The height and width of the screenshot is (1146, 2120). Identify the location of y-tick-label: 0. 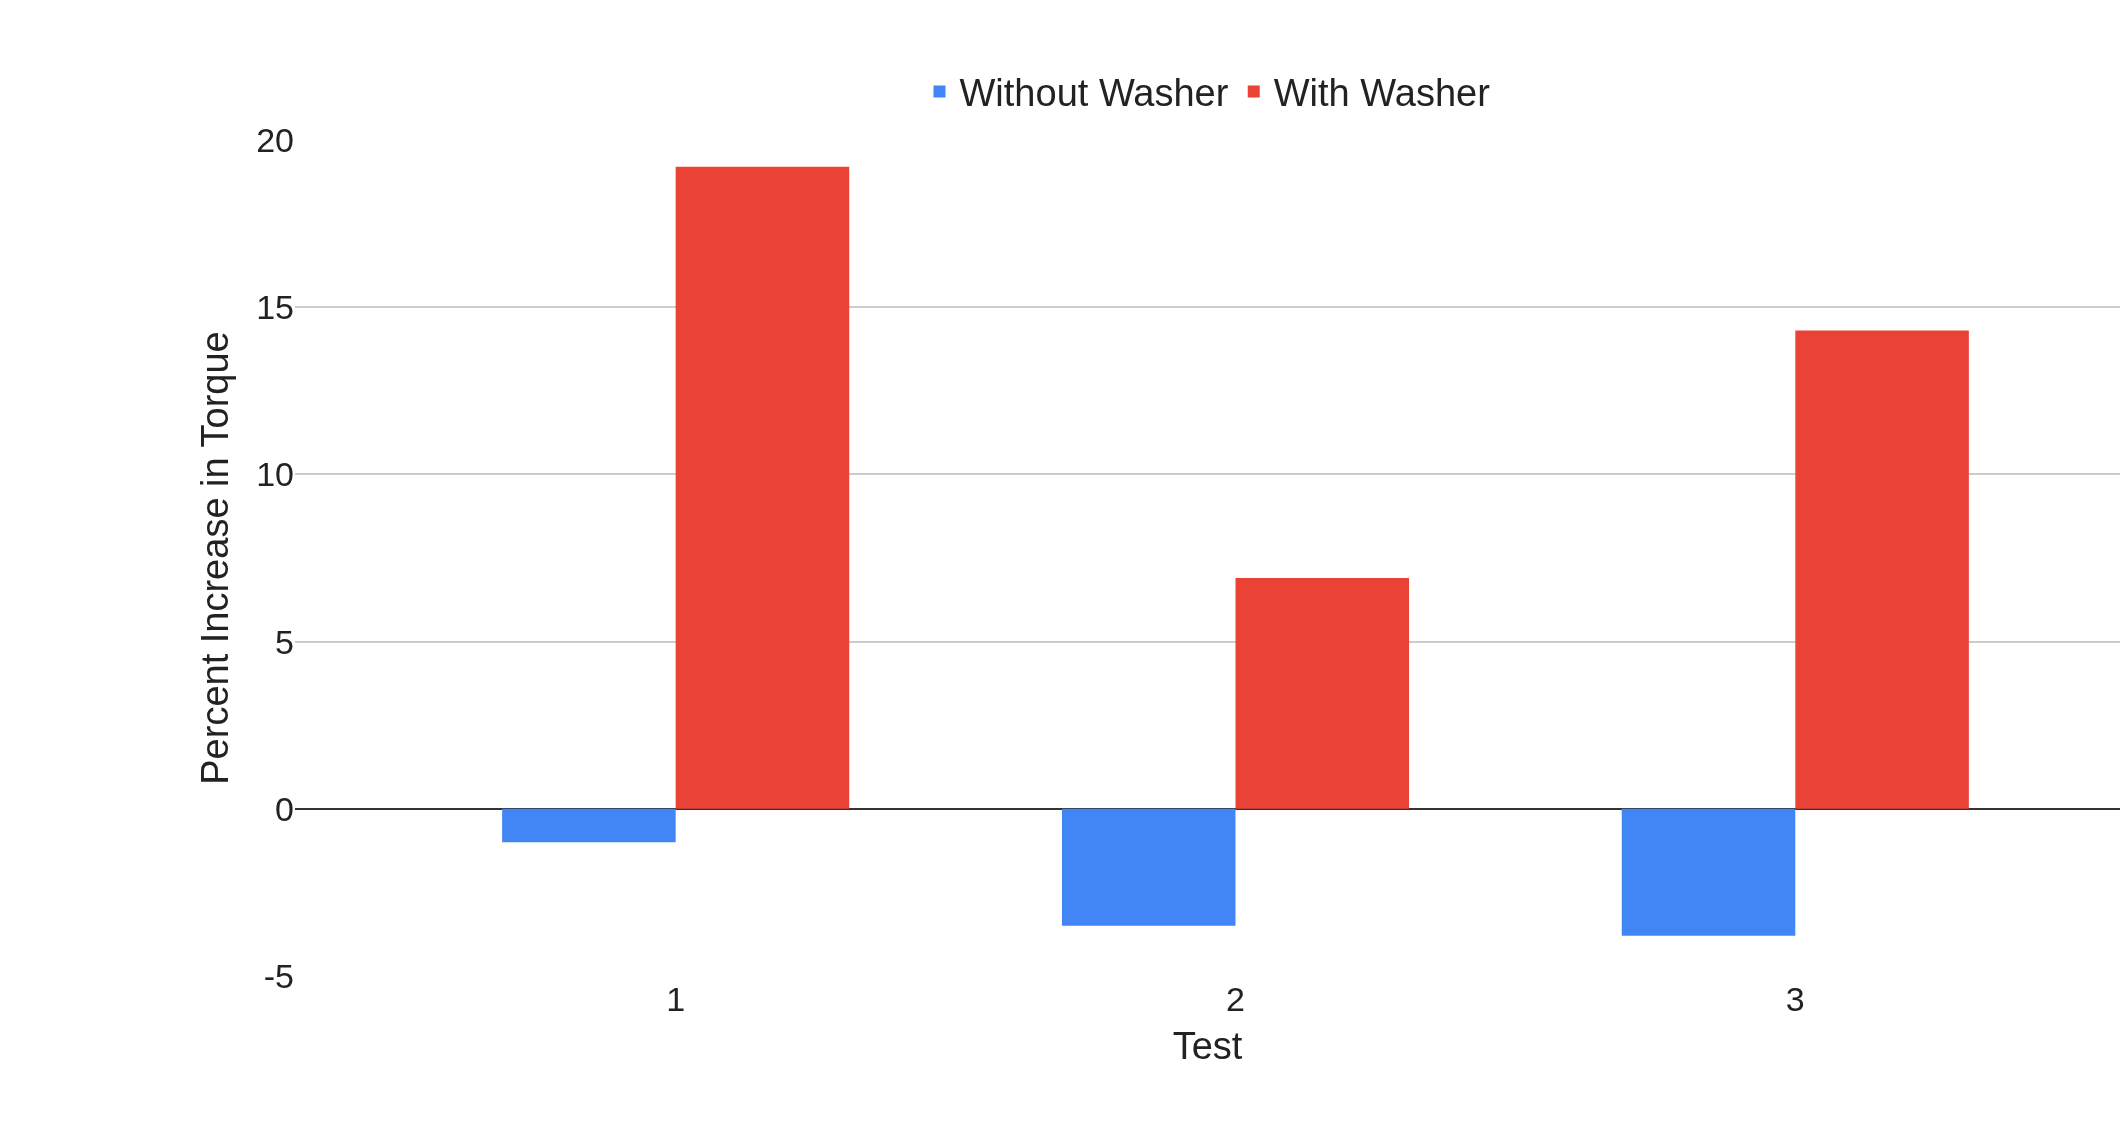
(284, 808).